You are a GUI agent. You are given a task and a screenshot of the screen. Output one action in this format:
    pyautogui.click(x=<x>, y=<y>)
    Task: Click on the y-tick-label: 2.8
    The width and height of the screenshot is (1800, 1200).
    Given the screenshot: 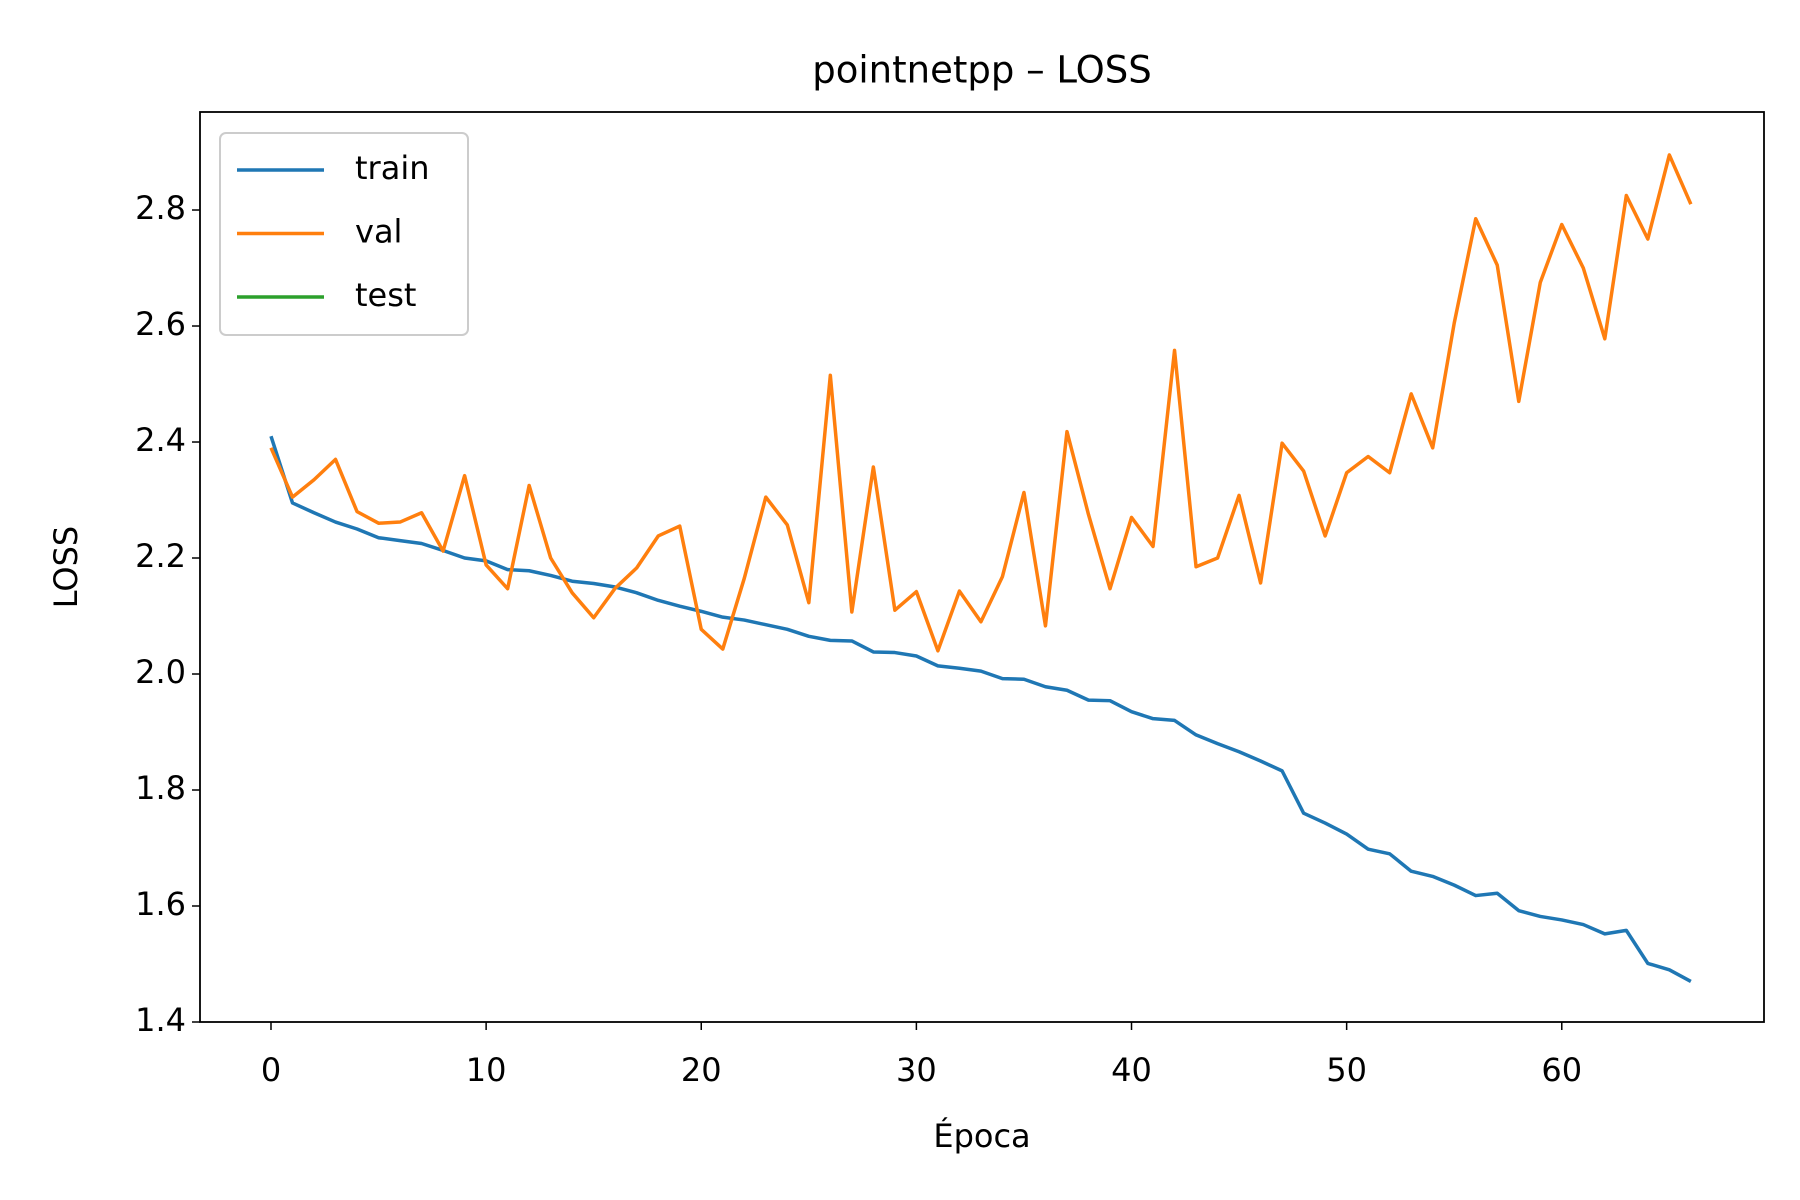 What is the action you would take?
    pyautogui.click(x=160, y=208)
    